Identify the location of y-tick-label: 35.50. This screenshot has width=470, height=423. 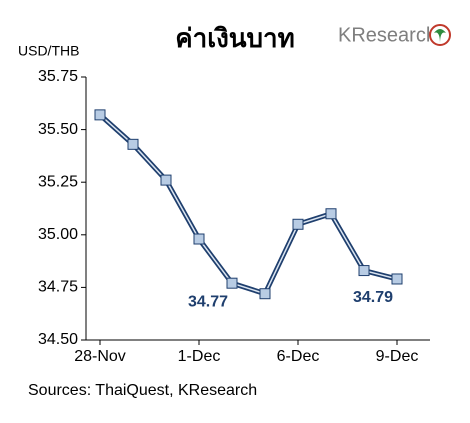
(58, 129).